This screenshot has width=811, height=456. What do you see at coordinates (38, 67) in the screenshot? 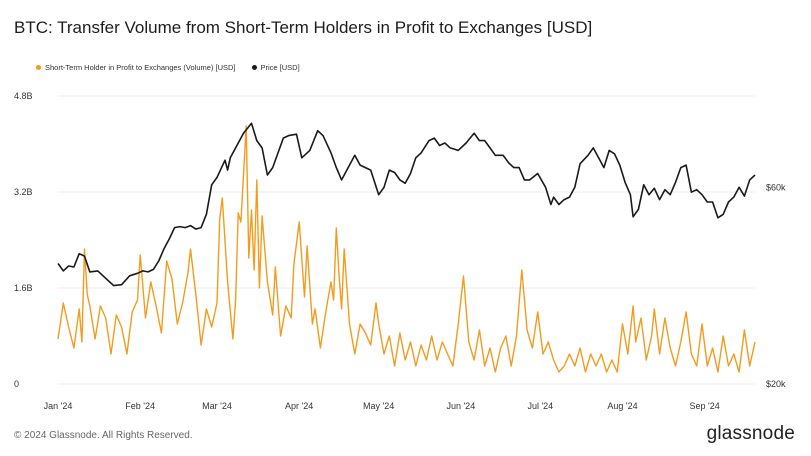
I see `legend-swatch-volume` at bounding box center [38, 67].